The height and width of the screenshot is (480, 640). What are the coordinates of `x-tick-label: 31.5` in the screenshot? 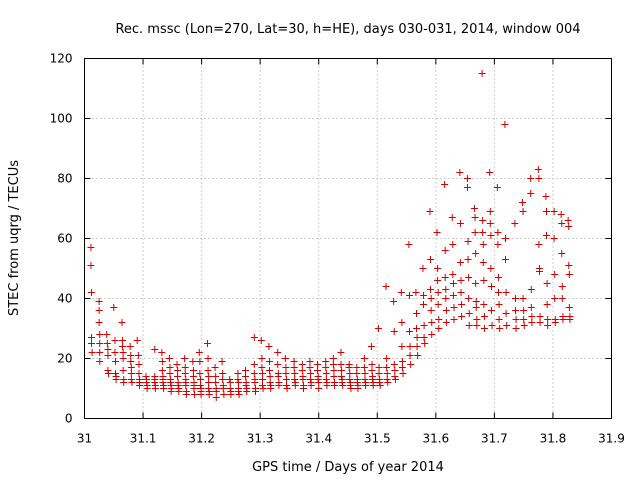 It's located at (377, 439).